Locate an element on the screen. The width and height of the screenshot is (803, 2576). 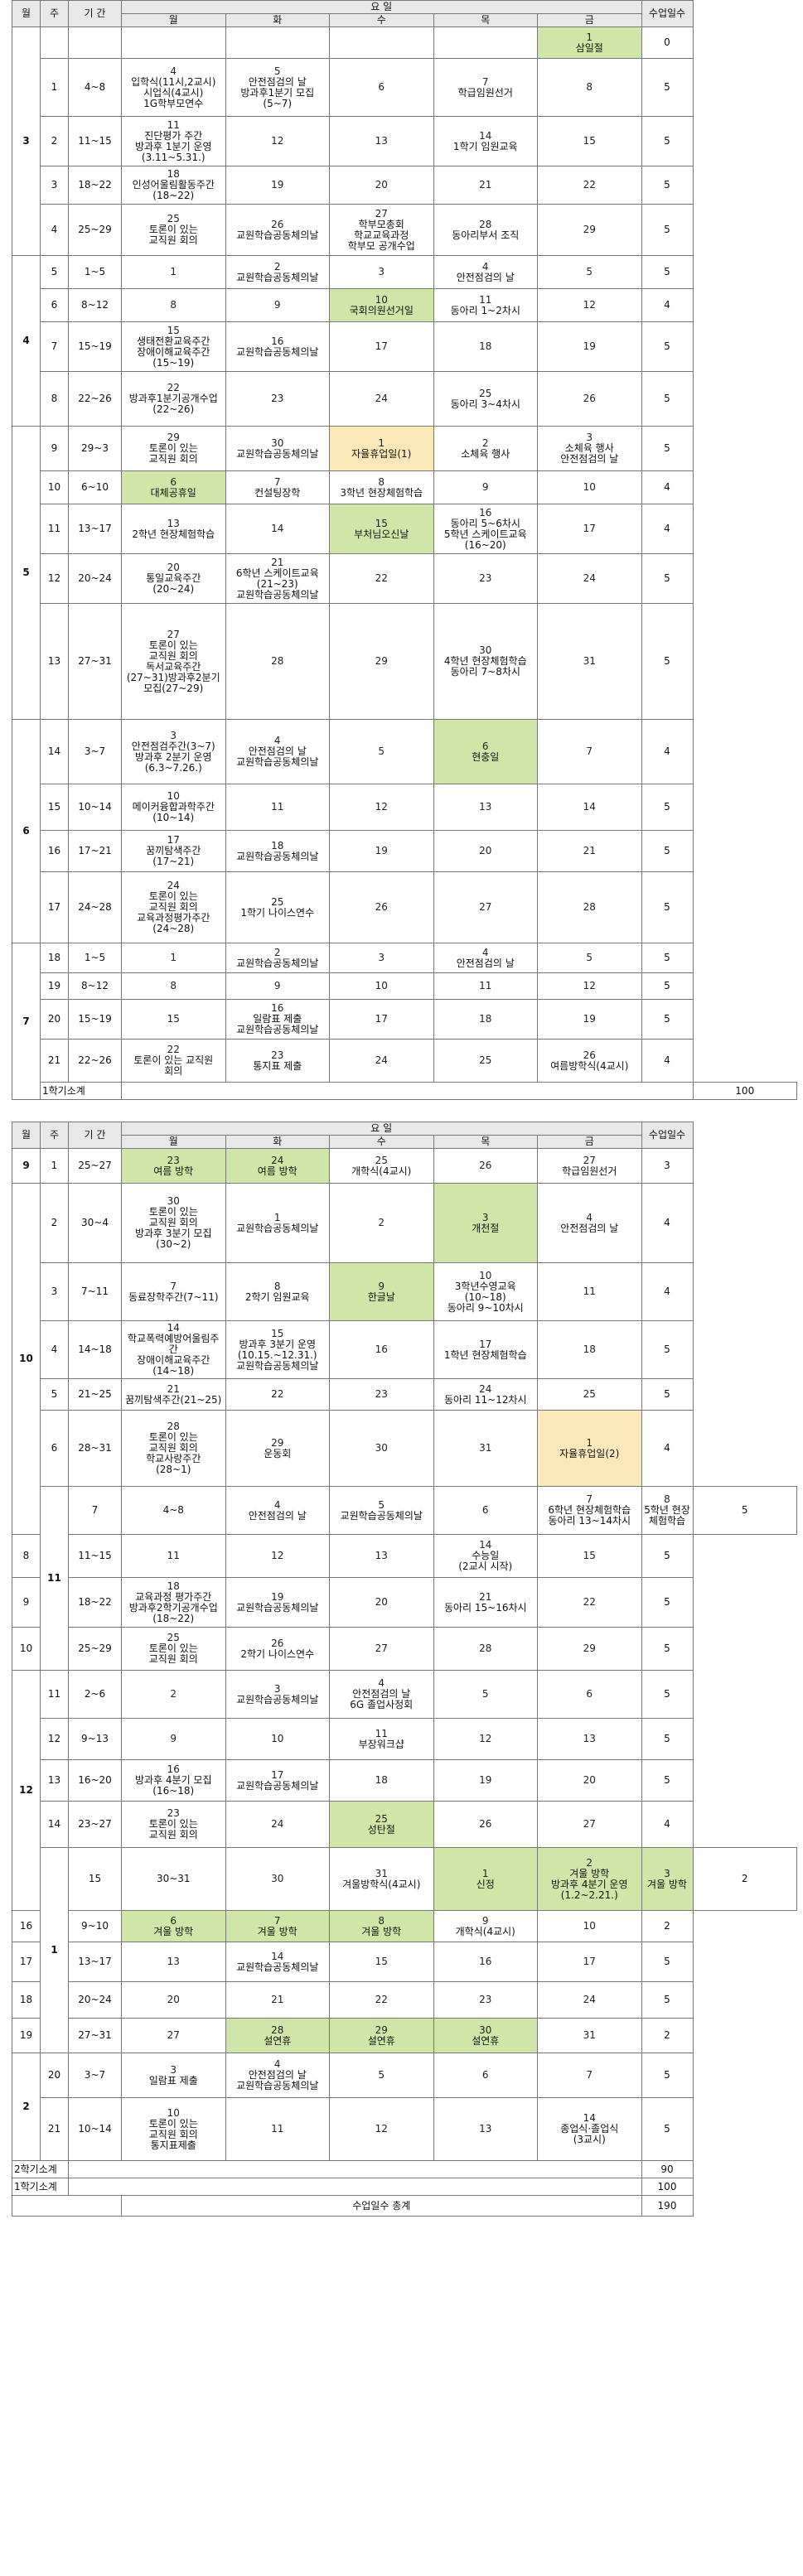
day-cell: 7 컨설팅장학 is located at coordinates (277, 487).